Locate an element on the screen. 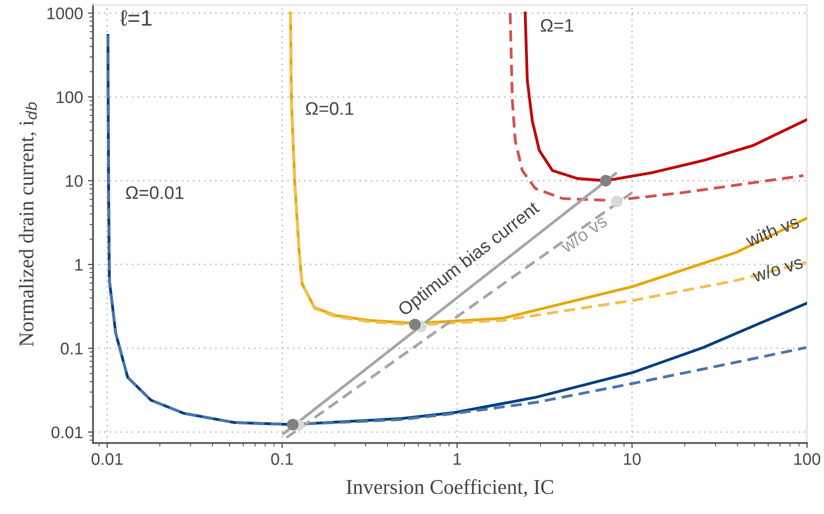  x-tick-label: 1 is located at coordinates (457, 459).